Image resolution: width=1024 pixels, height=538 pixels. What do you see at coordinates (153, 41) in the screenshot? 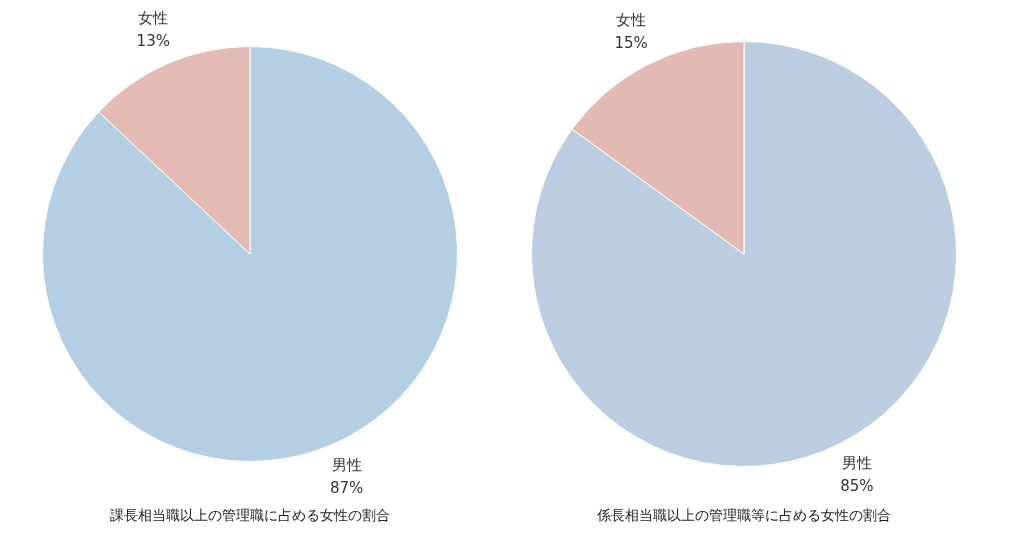
I see `data-label: 13%` at bounding box center [153, 41].